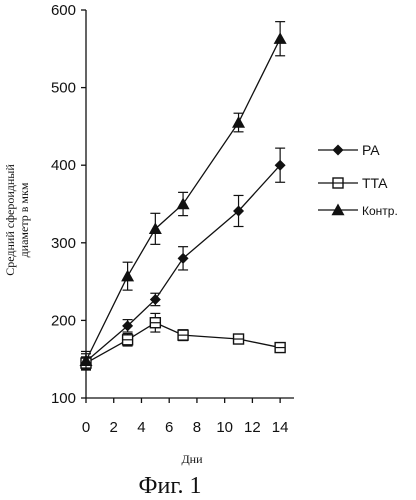  Describe the element at coordinates (141, 427) in the screenshot. I see `x-tick-label: 4` at that location.